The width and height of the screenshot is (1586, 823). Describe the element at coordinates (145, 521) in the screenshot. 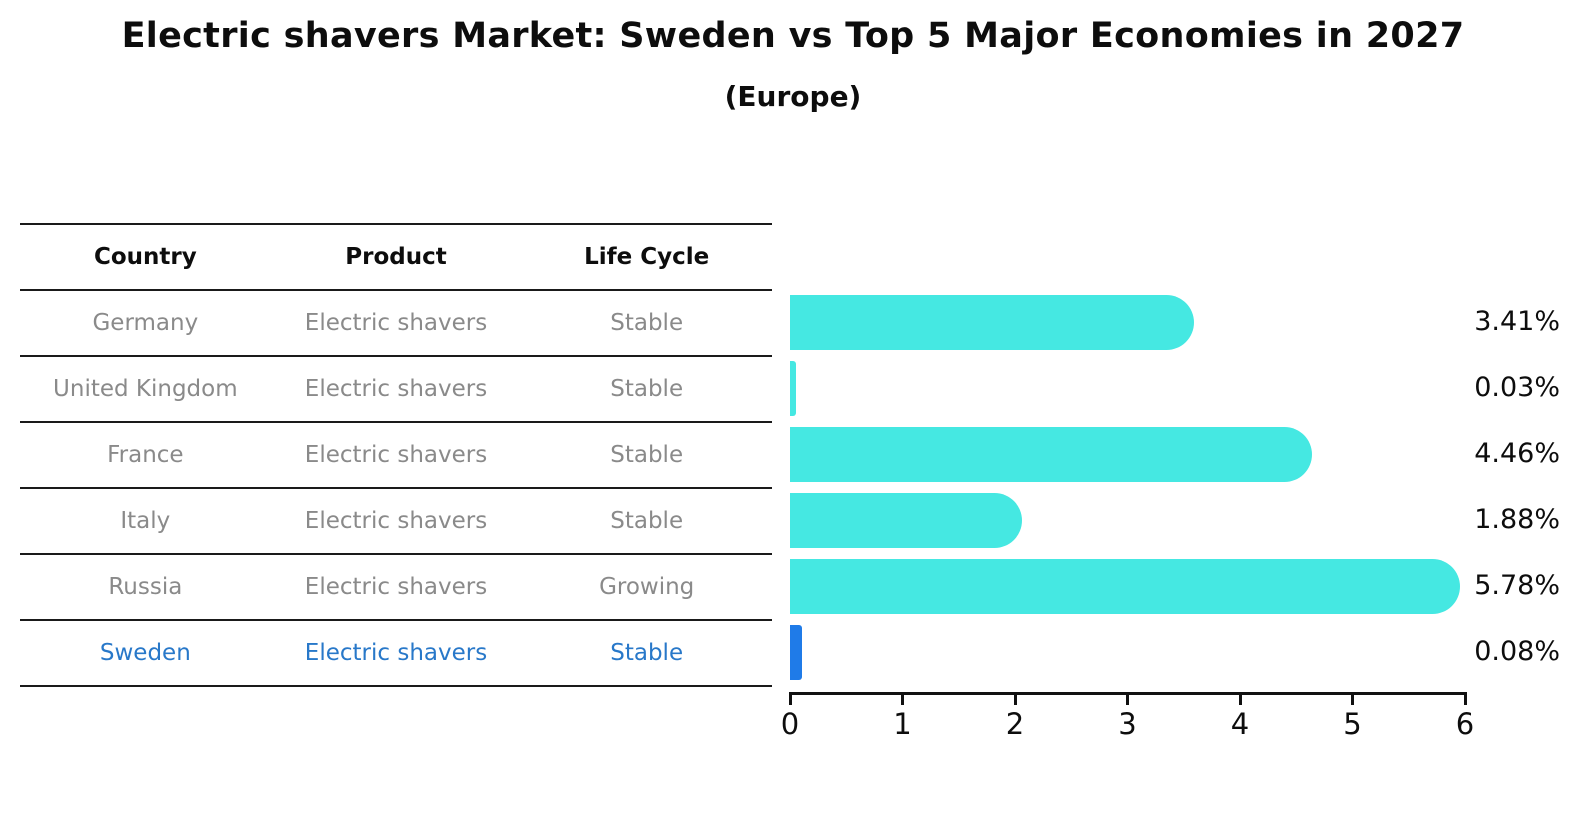

I see `country-cell: Italy` at that location.